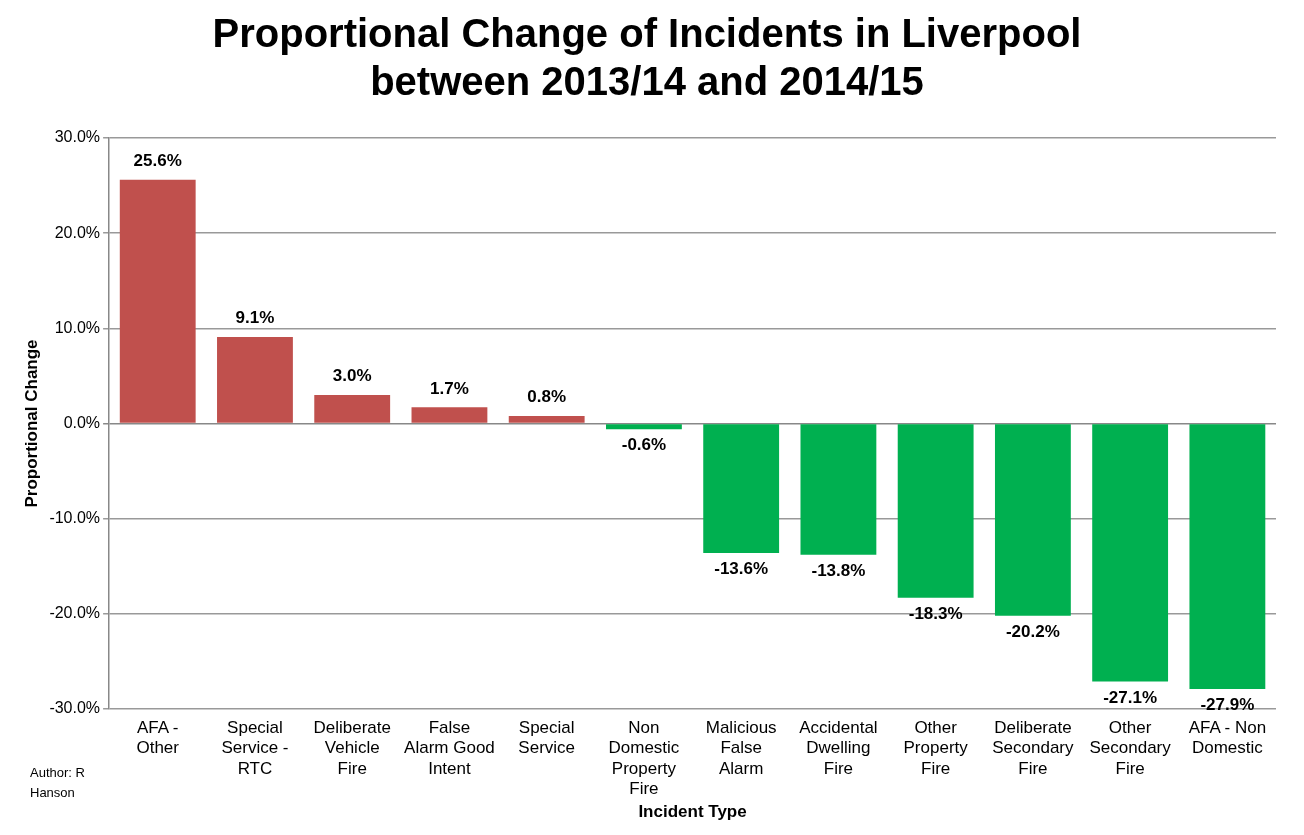  Describe the element at coordinates (57, 783) in the screenshot. I see `text: Author: R Hanson` at that location.